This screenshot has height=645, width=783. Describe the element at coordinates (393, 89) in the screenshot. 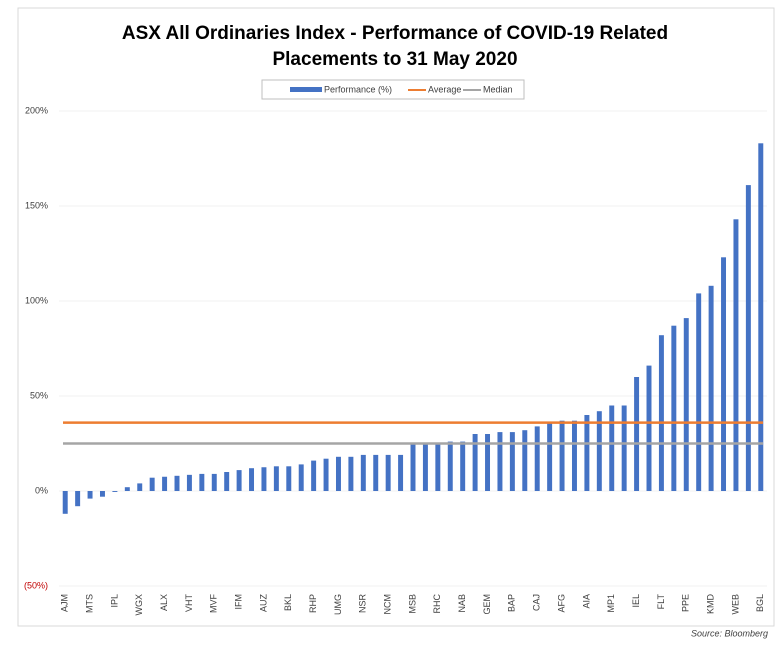

I see `legend-box` at that location.